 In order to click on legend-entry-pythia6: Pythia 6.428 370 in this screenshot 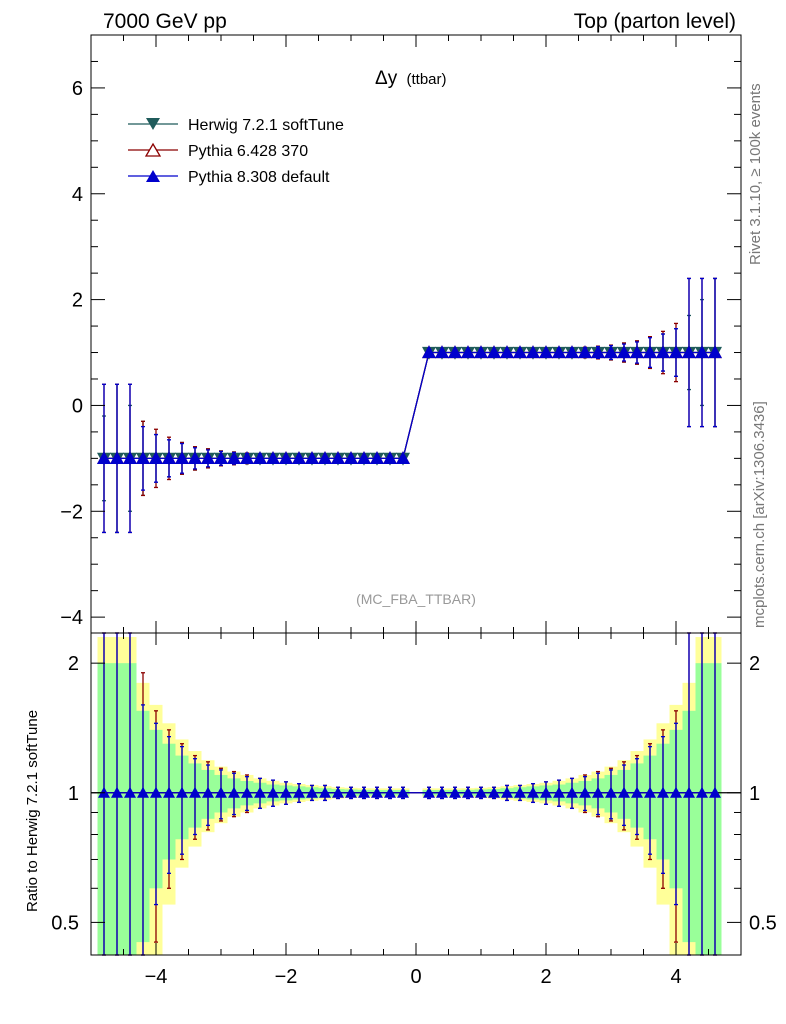, I will do `click(218, 151)`.